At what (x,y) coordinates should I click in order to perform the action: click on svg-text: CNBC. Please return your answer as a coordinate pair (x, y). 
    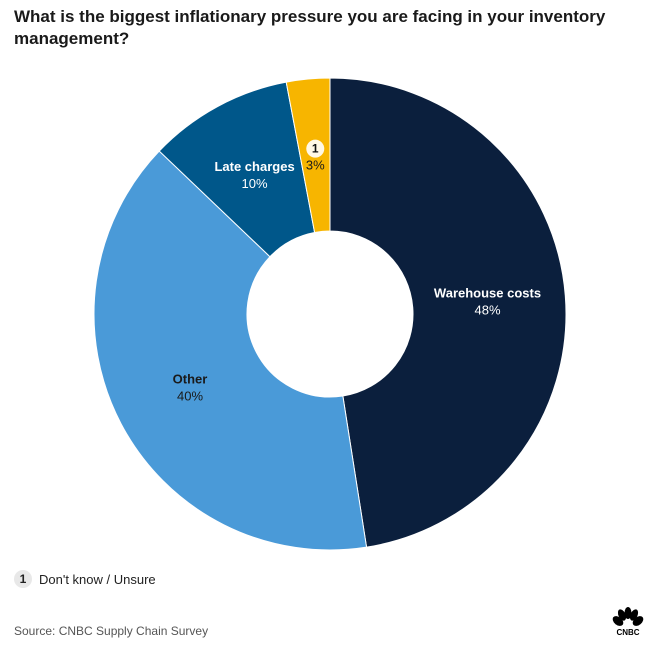
    Looking at the image, I should click on (627, 632).